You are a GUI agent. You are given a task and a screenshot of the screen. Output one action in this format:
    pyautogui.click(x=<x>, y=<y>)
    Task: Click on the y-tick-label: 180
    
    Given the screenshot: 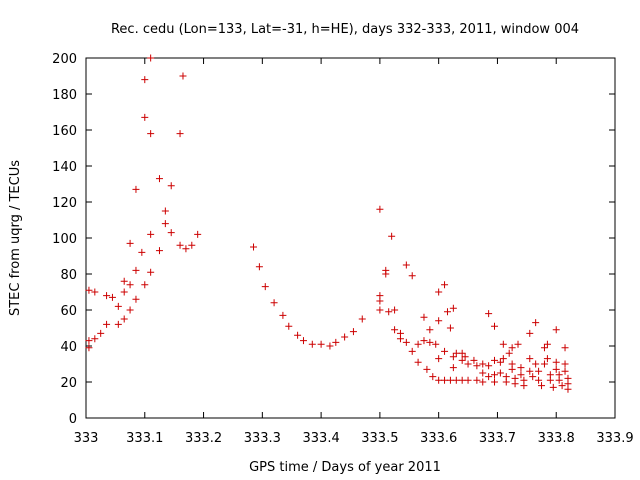 What is the action you would take?
    pyautogui.click(x=64, y=95)
    